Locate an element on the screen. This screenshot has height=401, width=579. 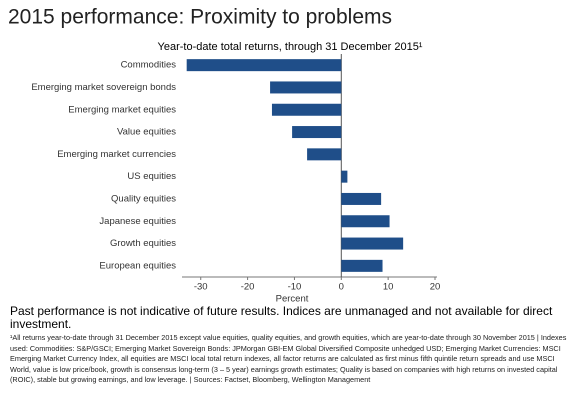
x-tick-label: 20 is located at coordinates (435, 287).